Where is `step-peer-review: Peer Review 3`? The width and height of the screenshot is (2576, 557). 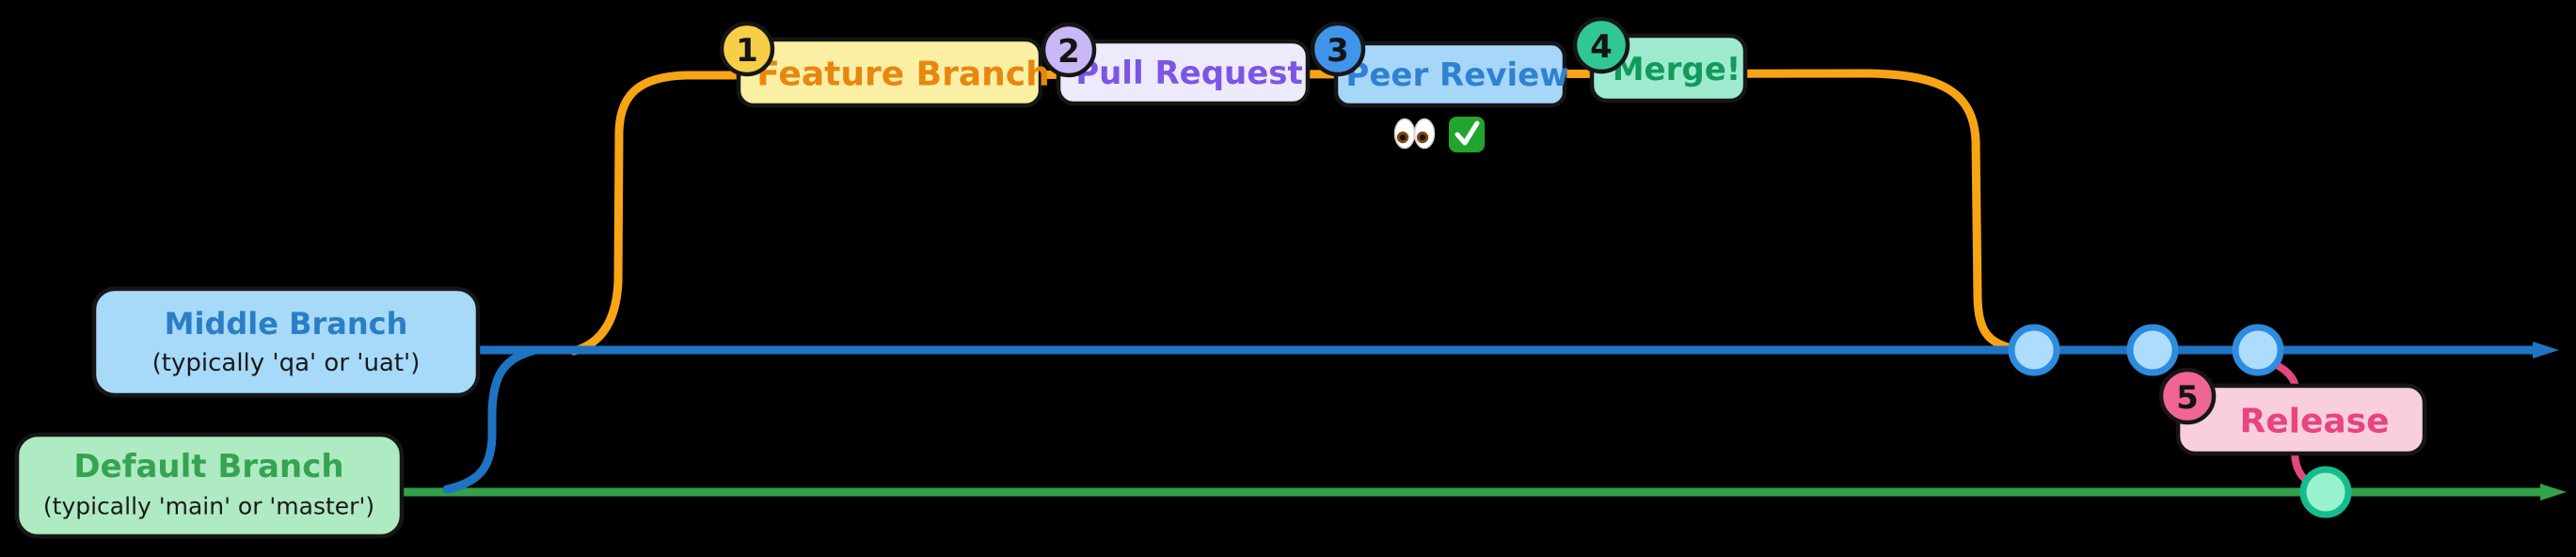
step-peer-review: Peer Review 3 is located at coordinates (1440, 64).